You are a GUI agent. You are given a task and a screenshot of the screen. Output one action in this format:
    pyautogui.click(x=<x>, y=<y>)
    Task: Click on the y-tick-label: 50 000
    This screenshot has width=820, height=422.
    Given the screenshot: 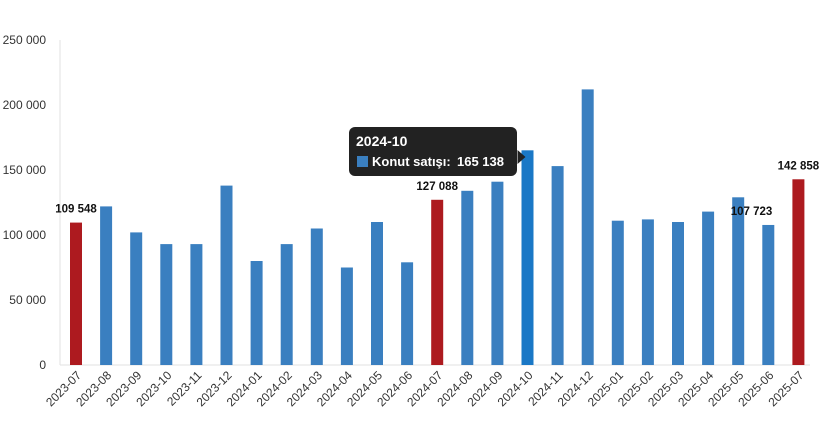 What is the action you would take?
    pyautogui.click(x=27, y=300)
    